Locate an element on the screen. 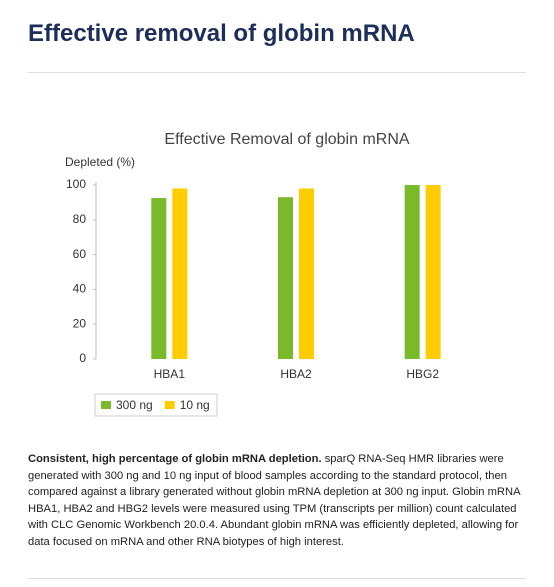 This screenshot has height=587, width=554. y-tick-label: 0 is located at coordinates (82, 358).